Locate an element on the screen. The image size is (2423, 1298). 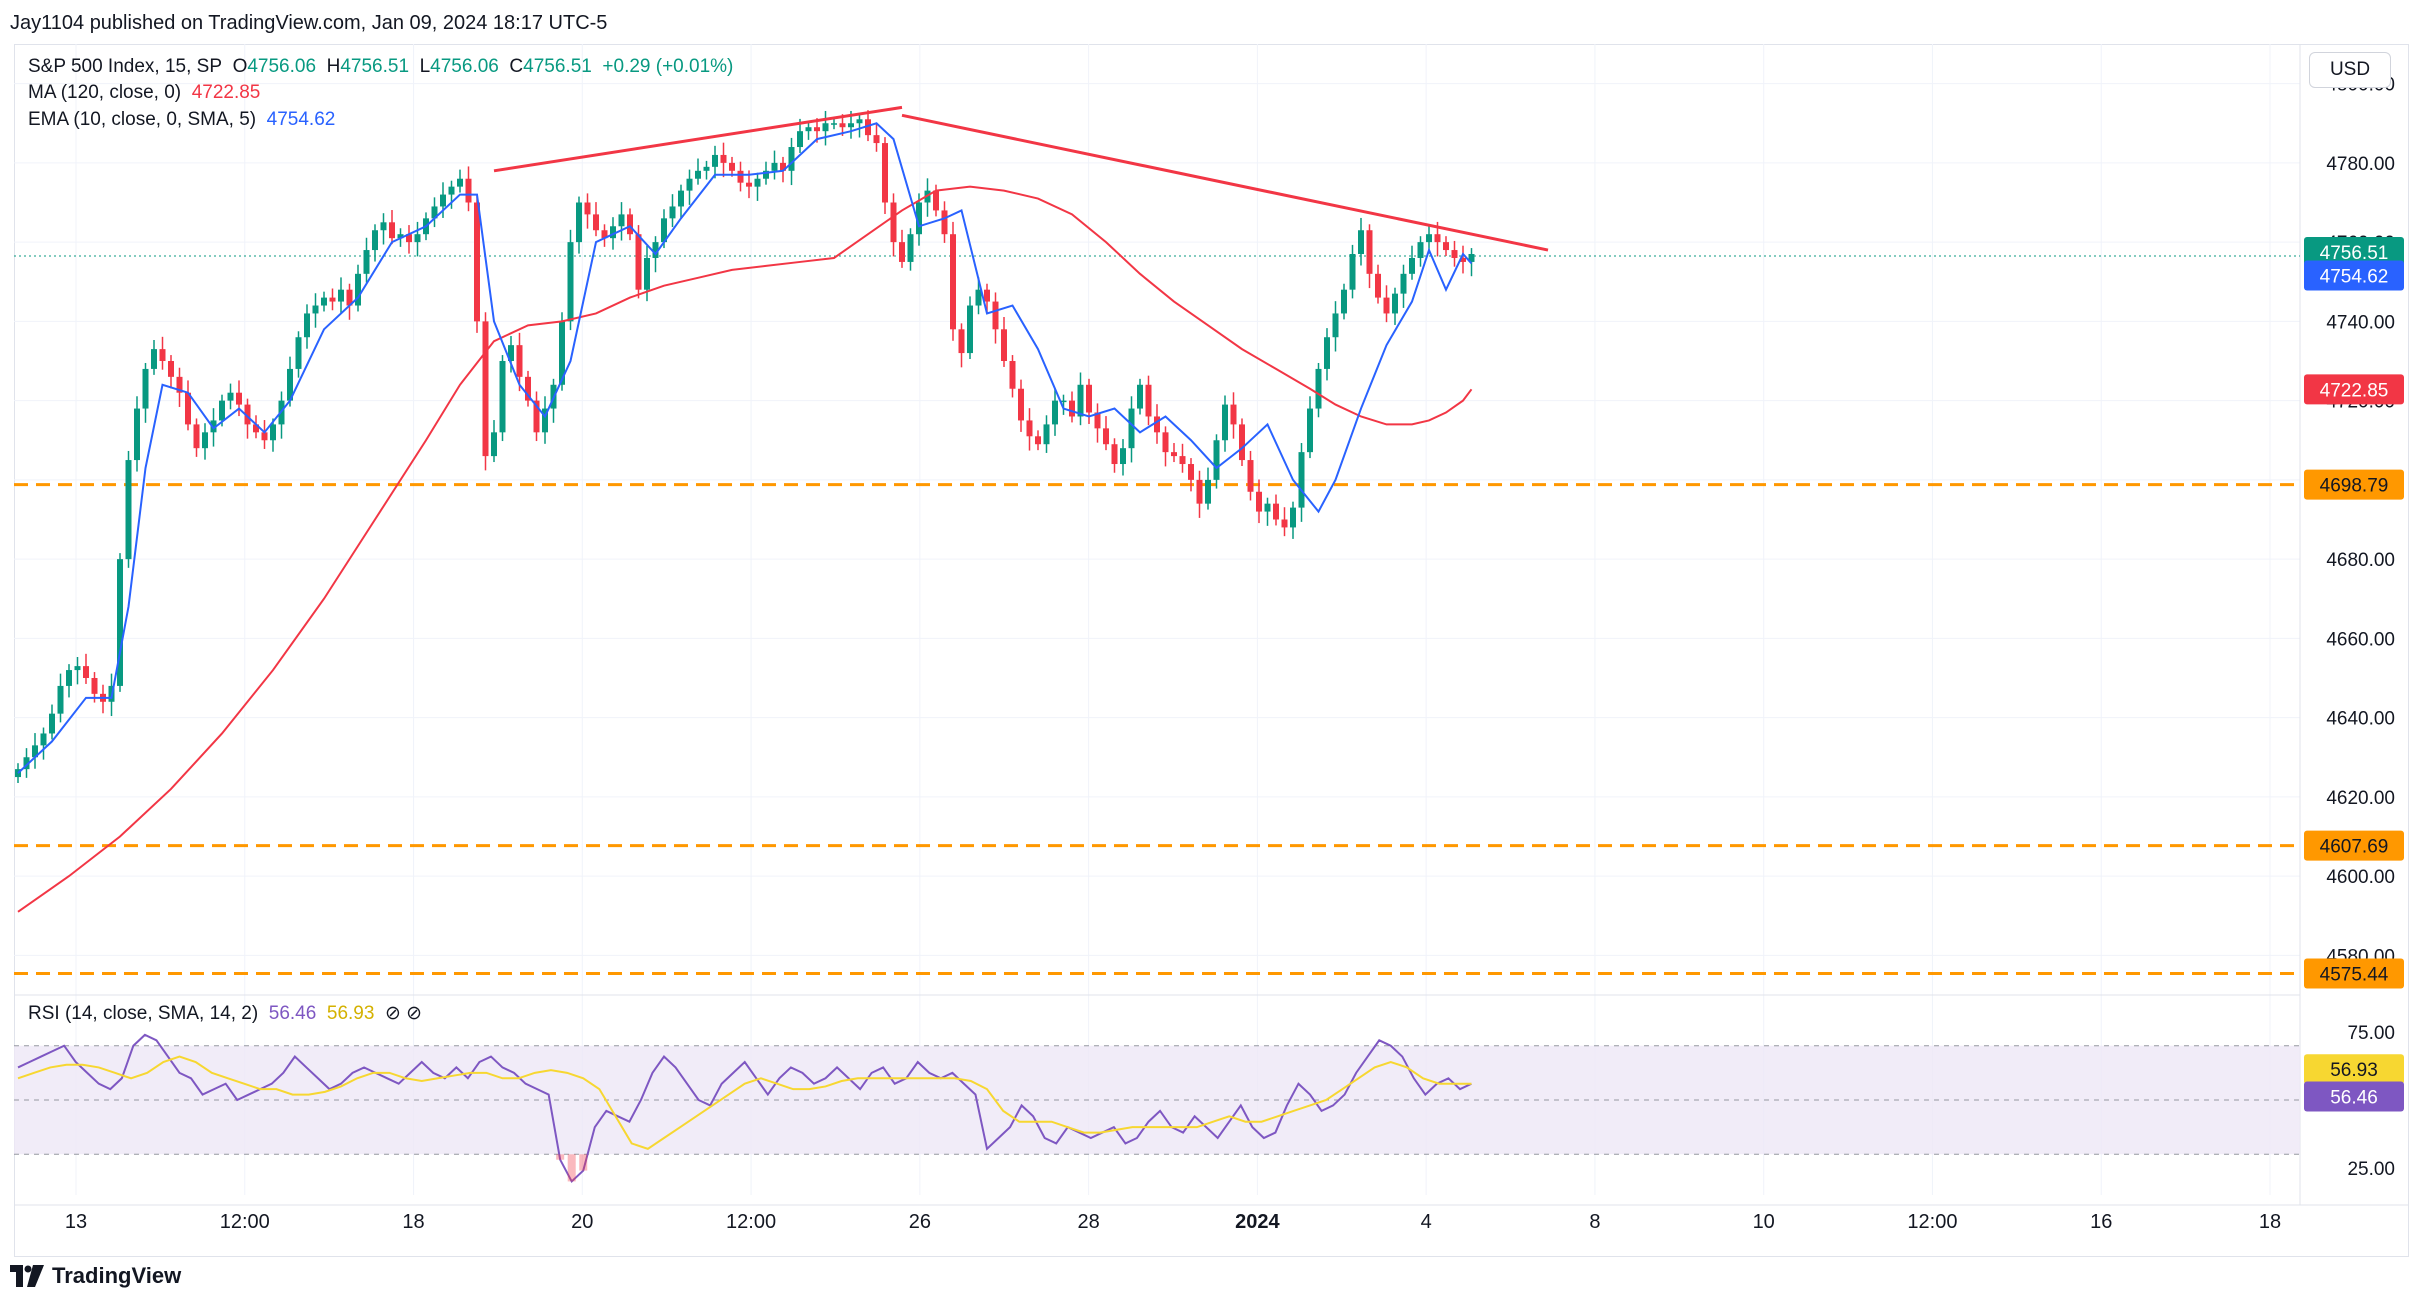
rsi-tag-label: 56.93 is located at coordinates (2354, 1070).